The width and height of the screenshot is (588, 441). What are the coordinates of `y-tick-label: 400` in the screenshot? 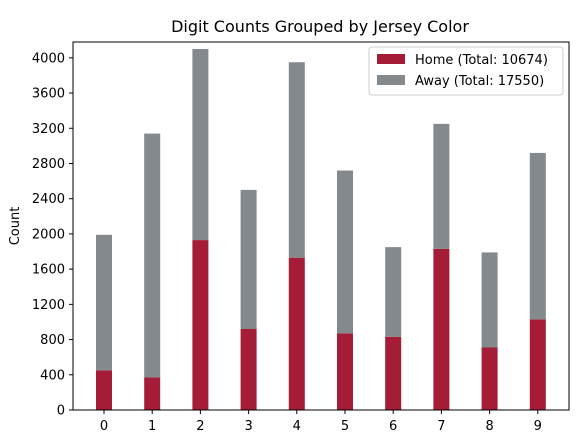 It's located at (52, 375).